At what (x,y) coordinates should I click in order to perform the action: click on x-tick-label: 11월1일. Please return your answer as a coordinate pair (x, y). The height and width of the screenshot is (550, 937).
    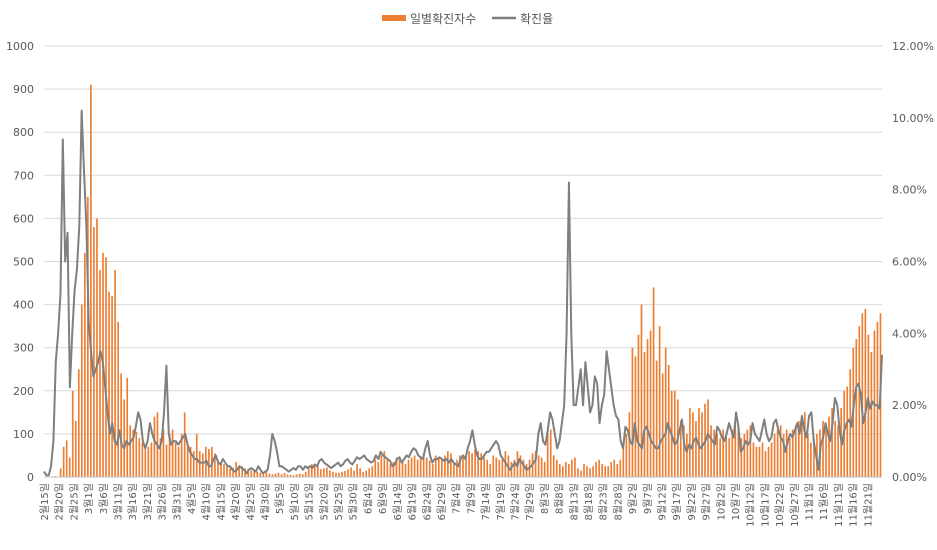
    Looking at the image, I should click on (809, 502).